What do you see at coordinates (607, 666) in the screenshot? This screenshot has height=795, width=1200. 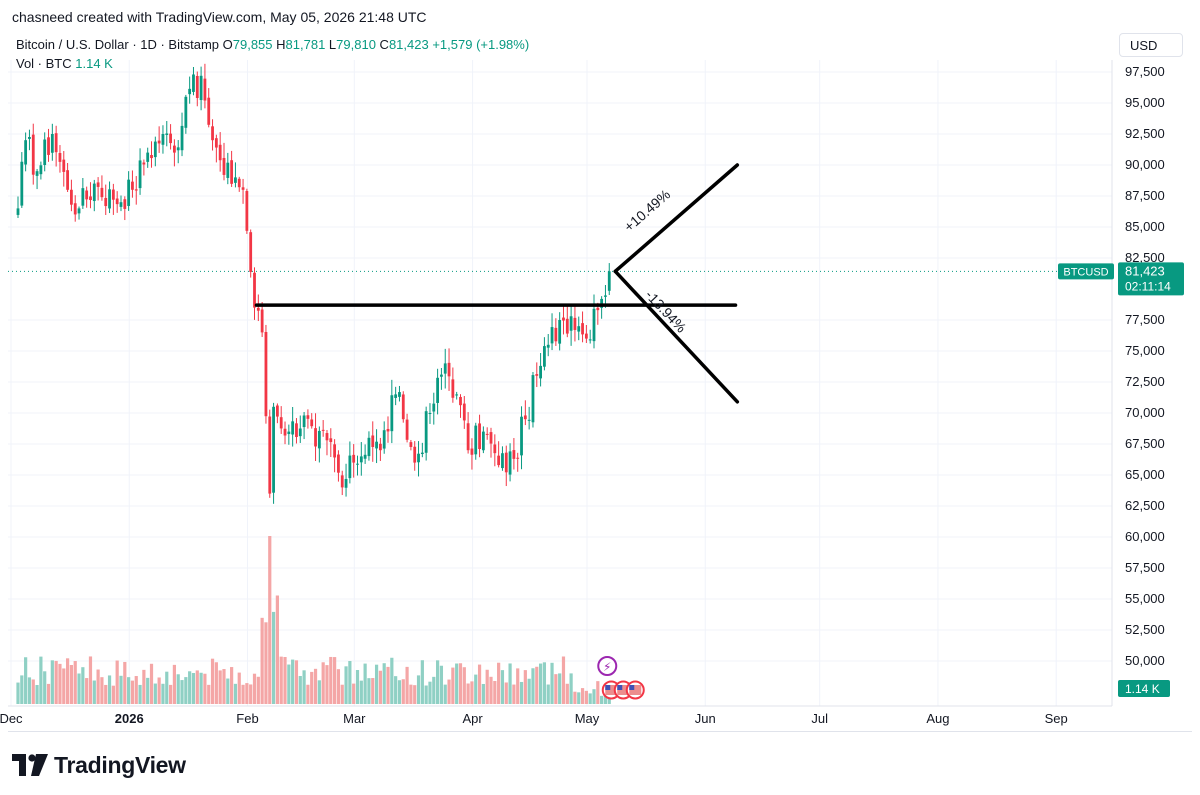 I see `lightning-event-icon` at bounding box center [607, 666].